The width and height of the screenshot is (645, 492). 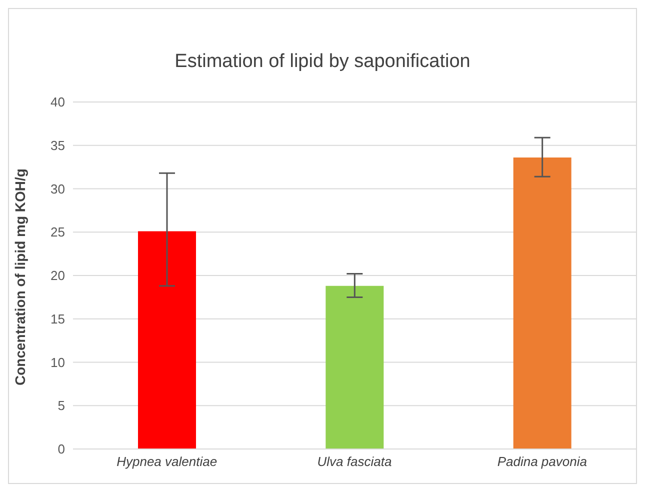 What do you see at coordinates (57, 145) in the screenshot?
I see `y-tick-label: 35` at bounding box center [57, 145].